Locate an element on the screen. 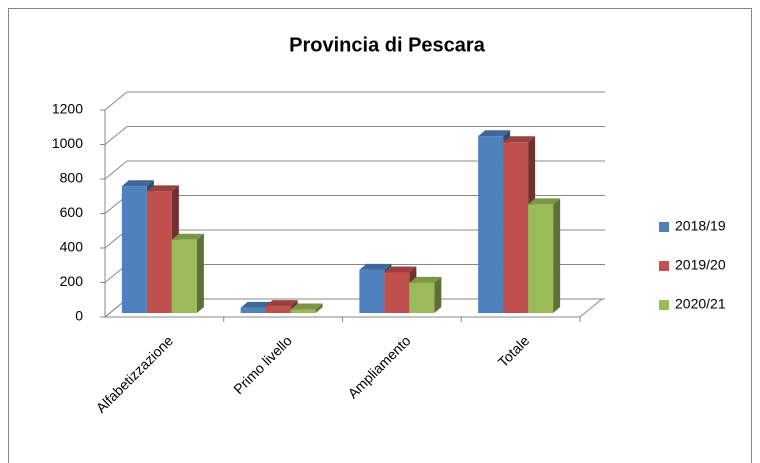  y-tick-label: 800 is located at coordinates (72, 178).